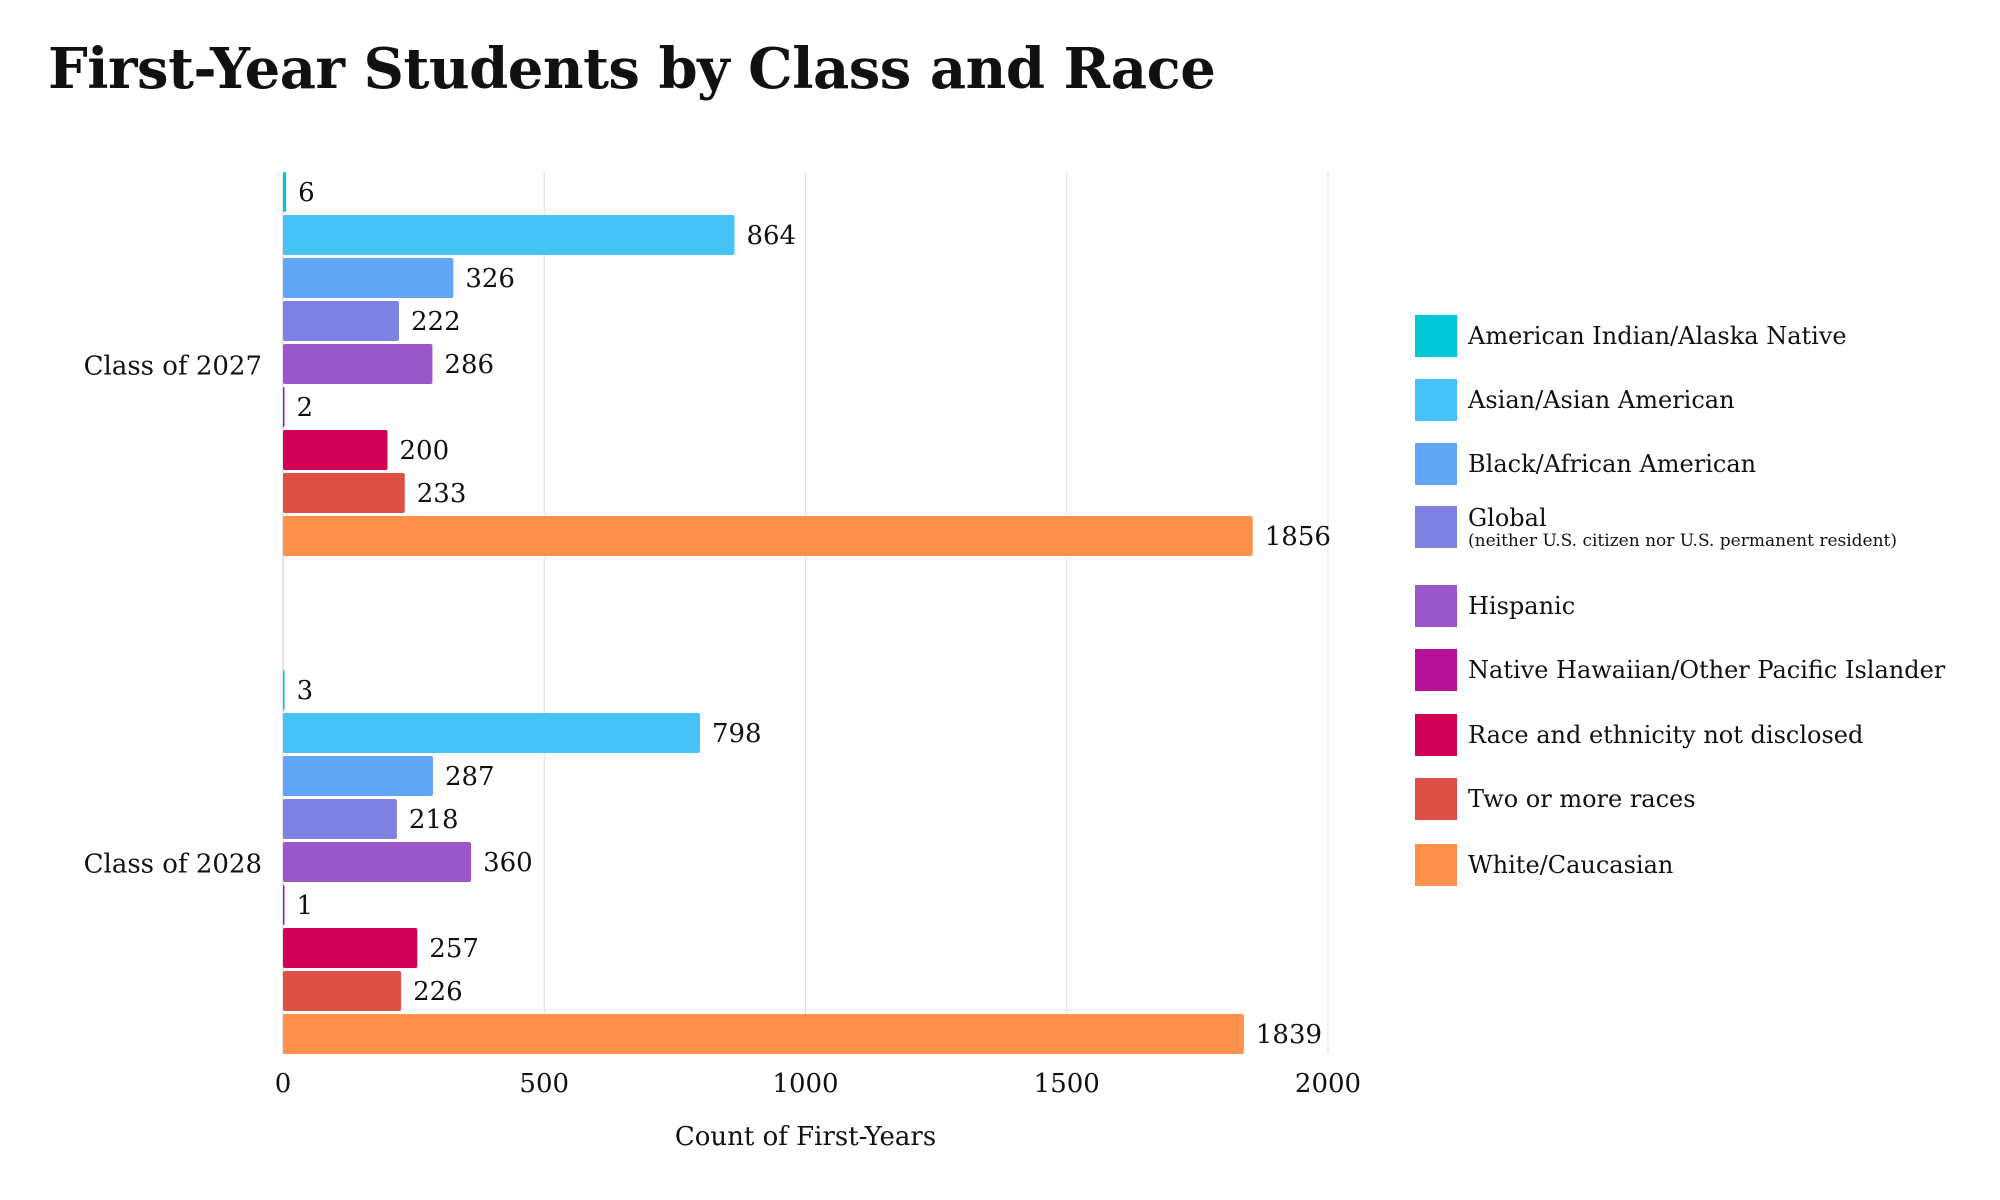 The height and width of the screenshot is (1200, 2000). What do you see at coordinates (283, 1084) in the screenshot?
I see `x-tick-label: 0` at bounding box center [283, 1084].